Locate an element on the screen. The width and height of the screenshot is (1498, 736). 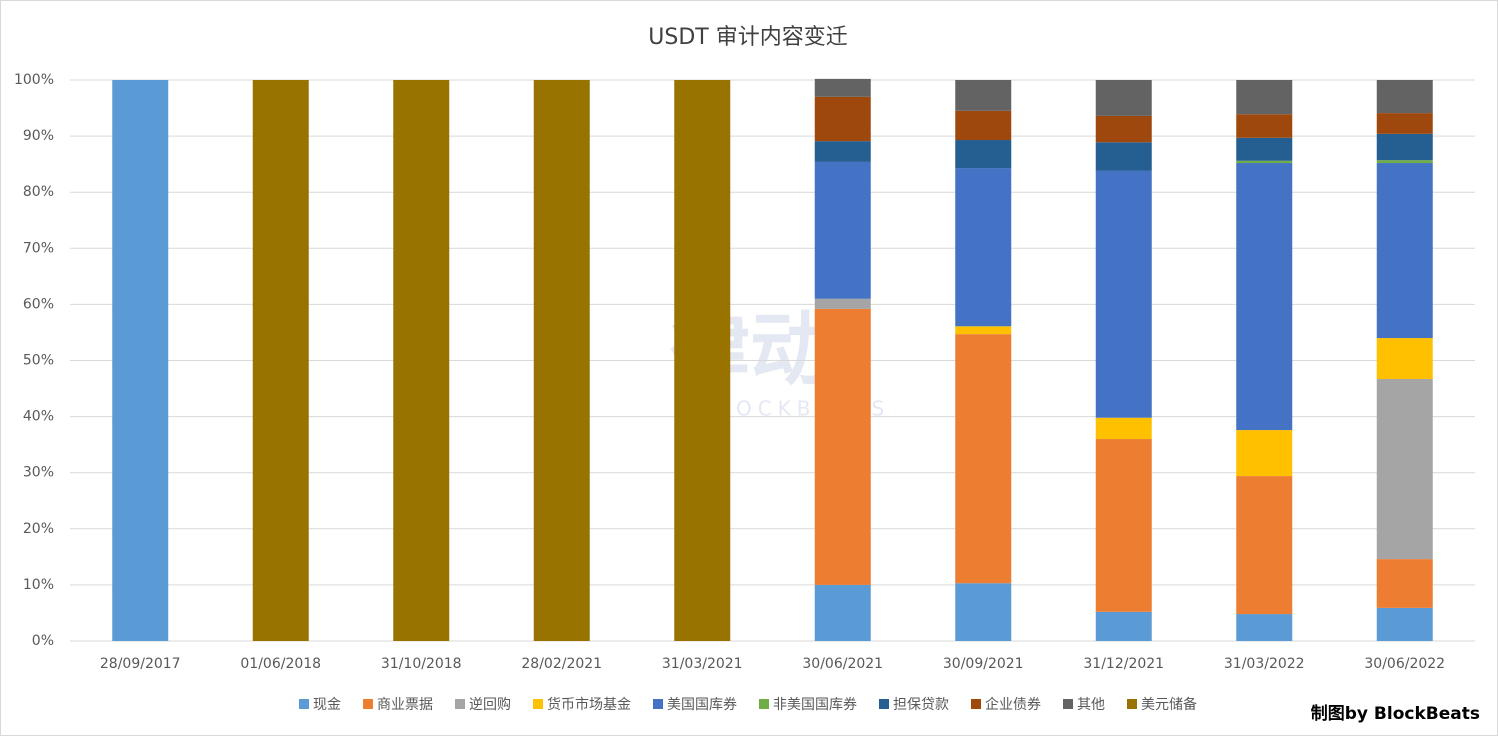
y-tick-label: 40% is located at coordinates (38, 417).